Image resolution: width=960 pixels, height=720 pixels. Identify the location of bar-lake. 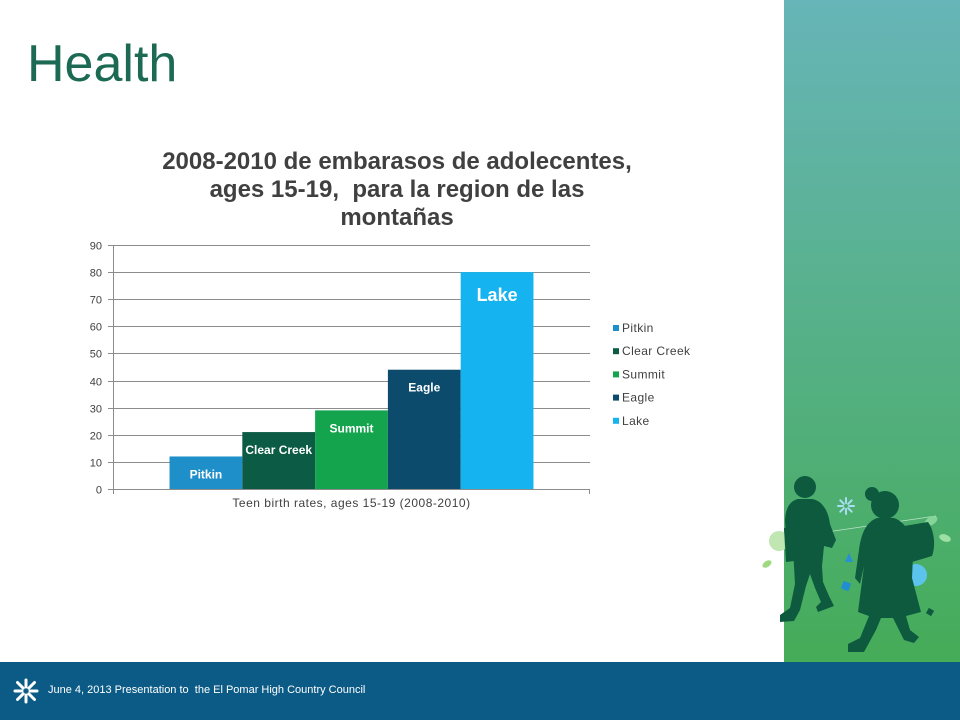
(497, 380).